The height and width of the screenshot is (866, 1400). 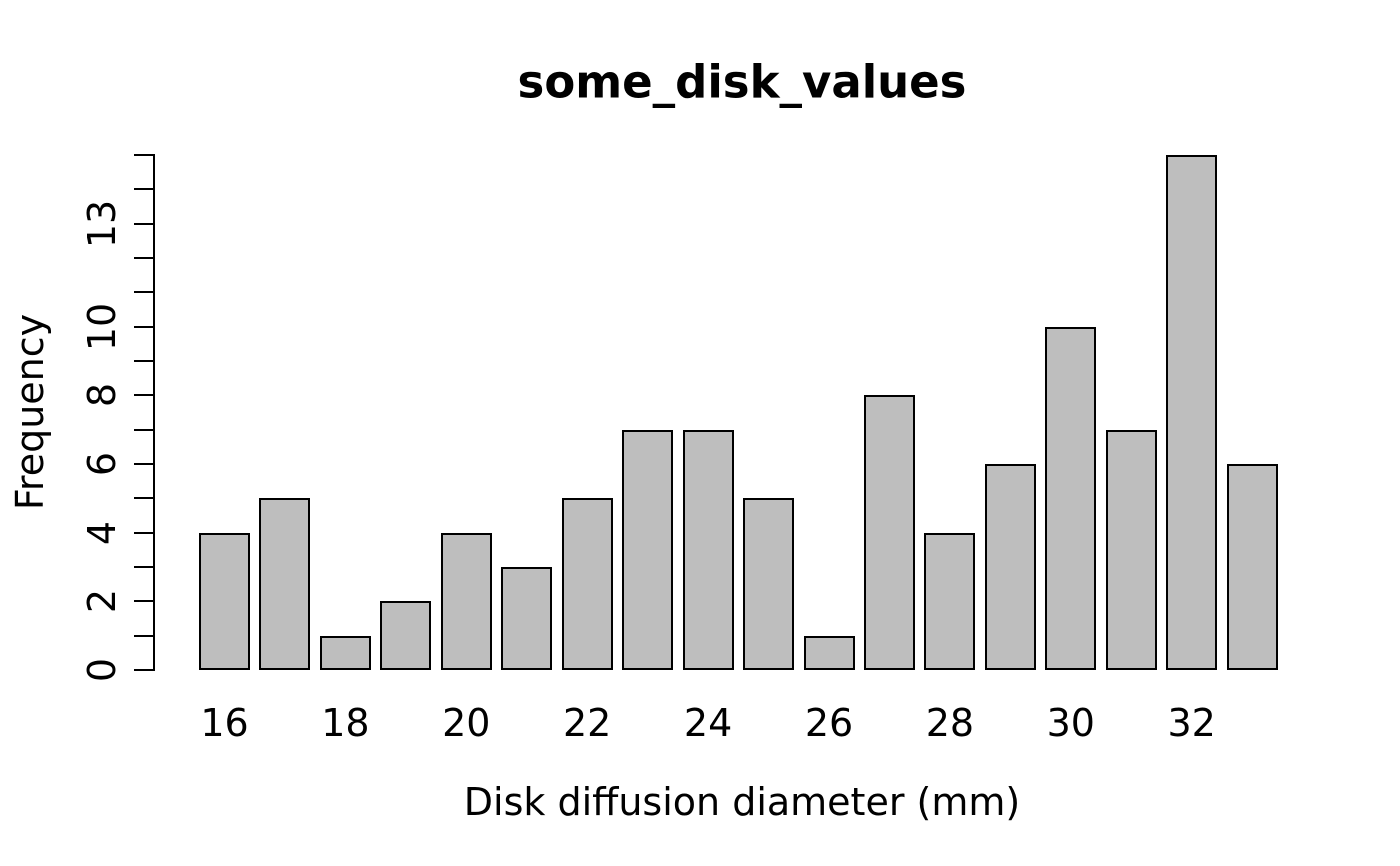 What do you see at coordinates (708, 723) in the screenshot?
I see `x-tick-label: 24` at bounding box center [708, 723].